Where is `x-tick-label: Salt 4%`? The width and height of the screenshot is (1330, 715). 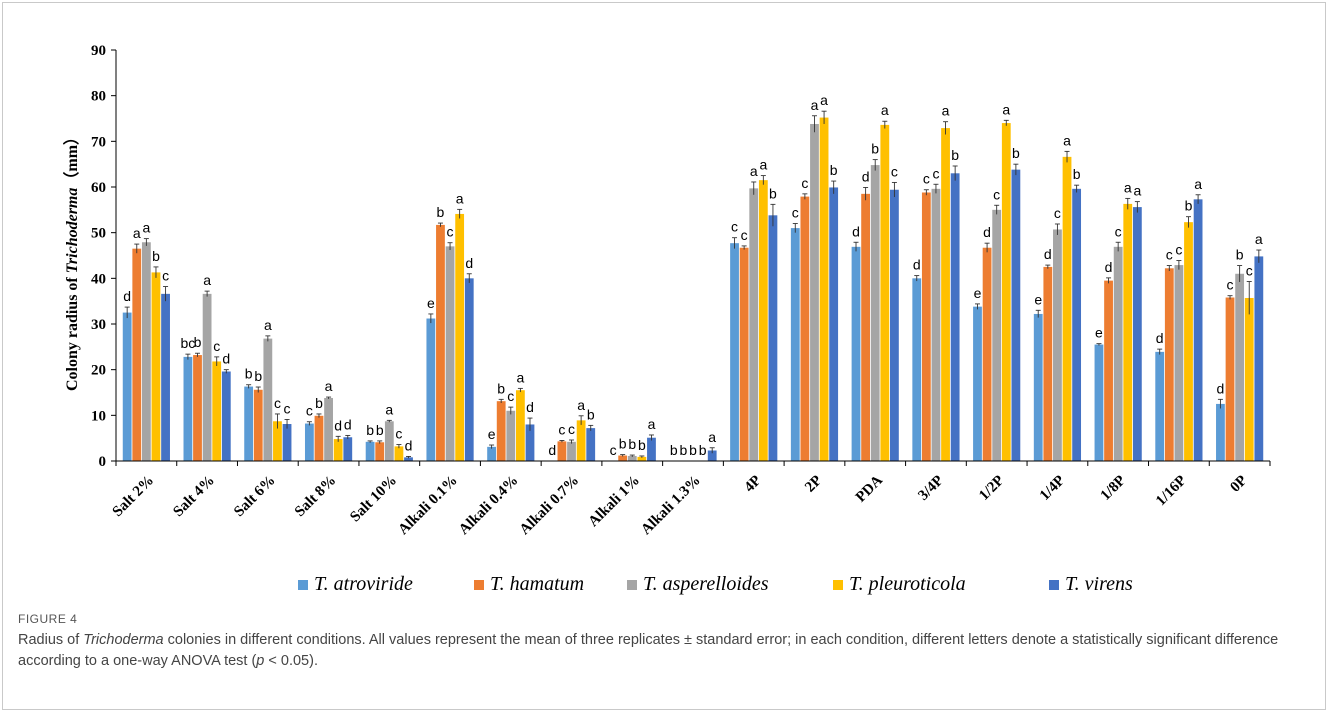 x-tick-label: Salt 4% is located at coordinates (194, 497).